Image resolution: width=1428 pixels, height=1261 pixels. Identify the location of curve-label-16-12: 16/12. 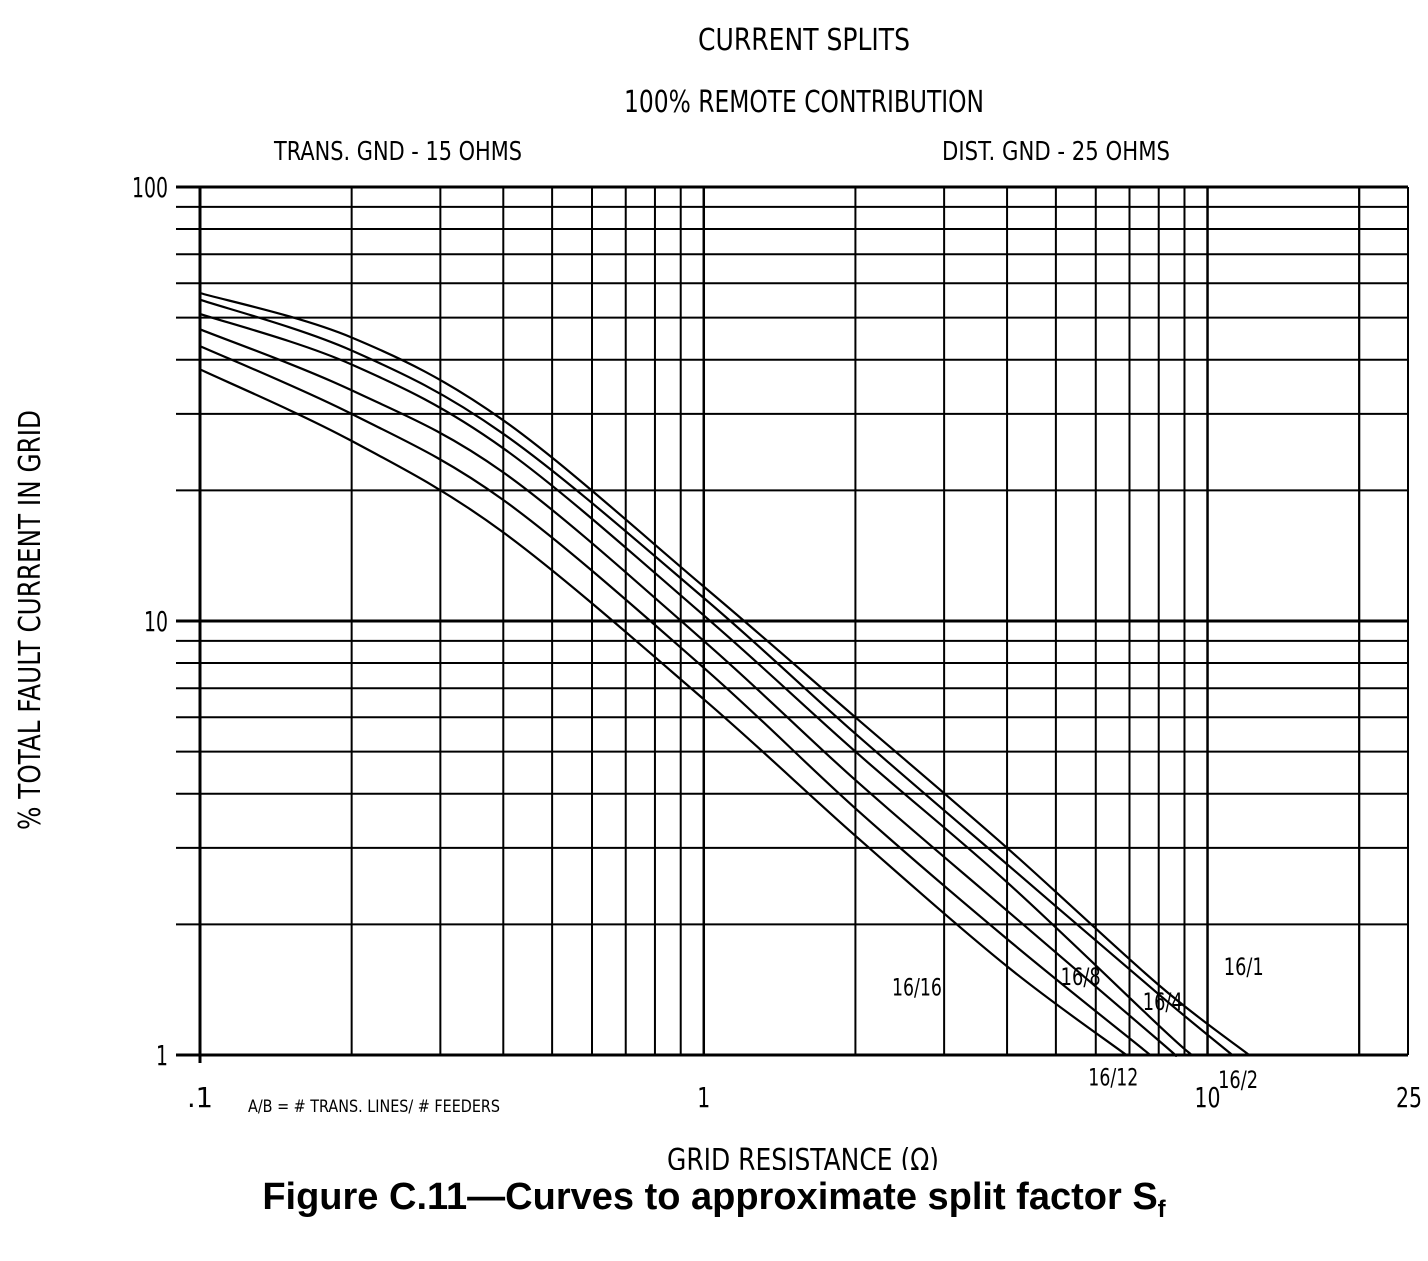
(1113, 1078).